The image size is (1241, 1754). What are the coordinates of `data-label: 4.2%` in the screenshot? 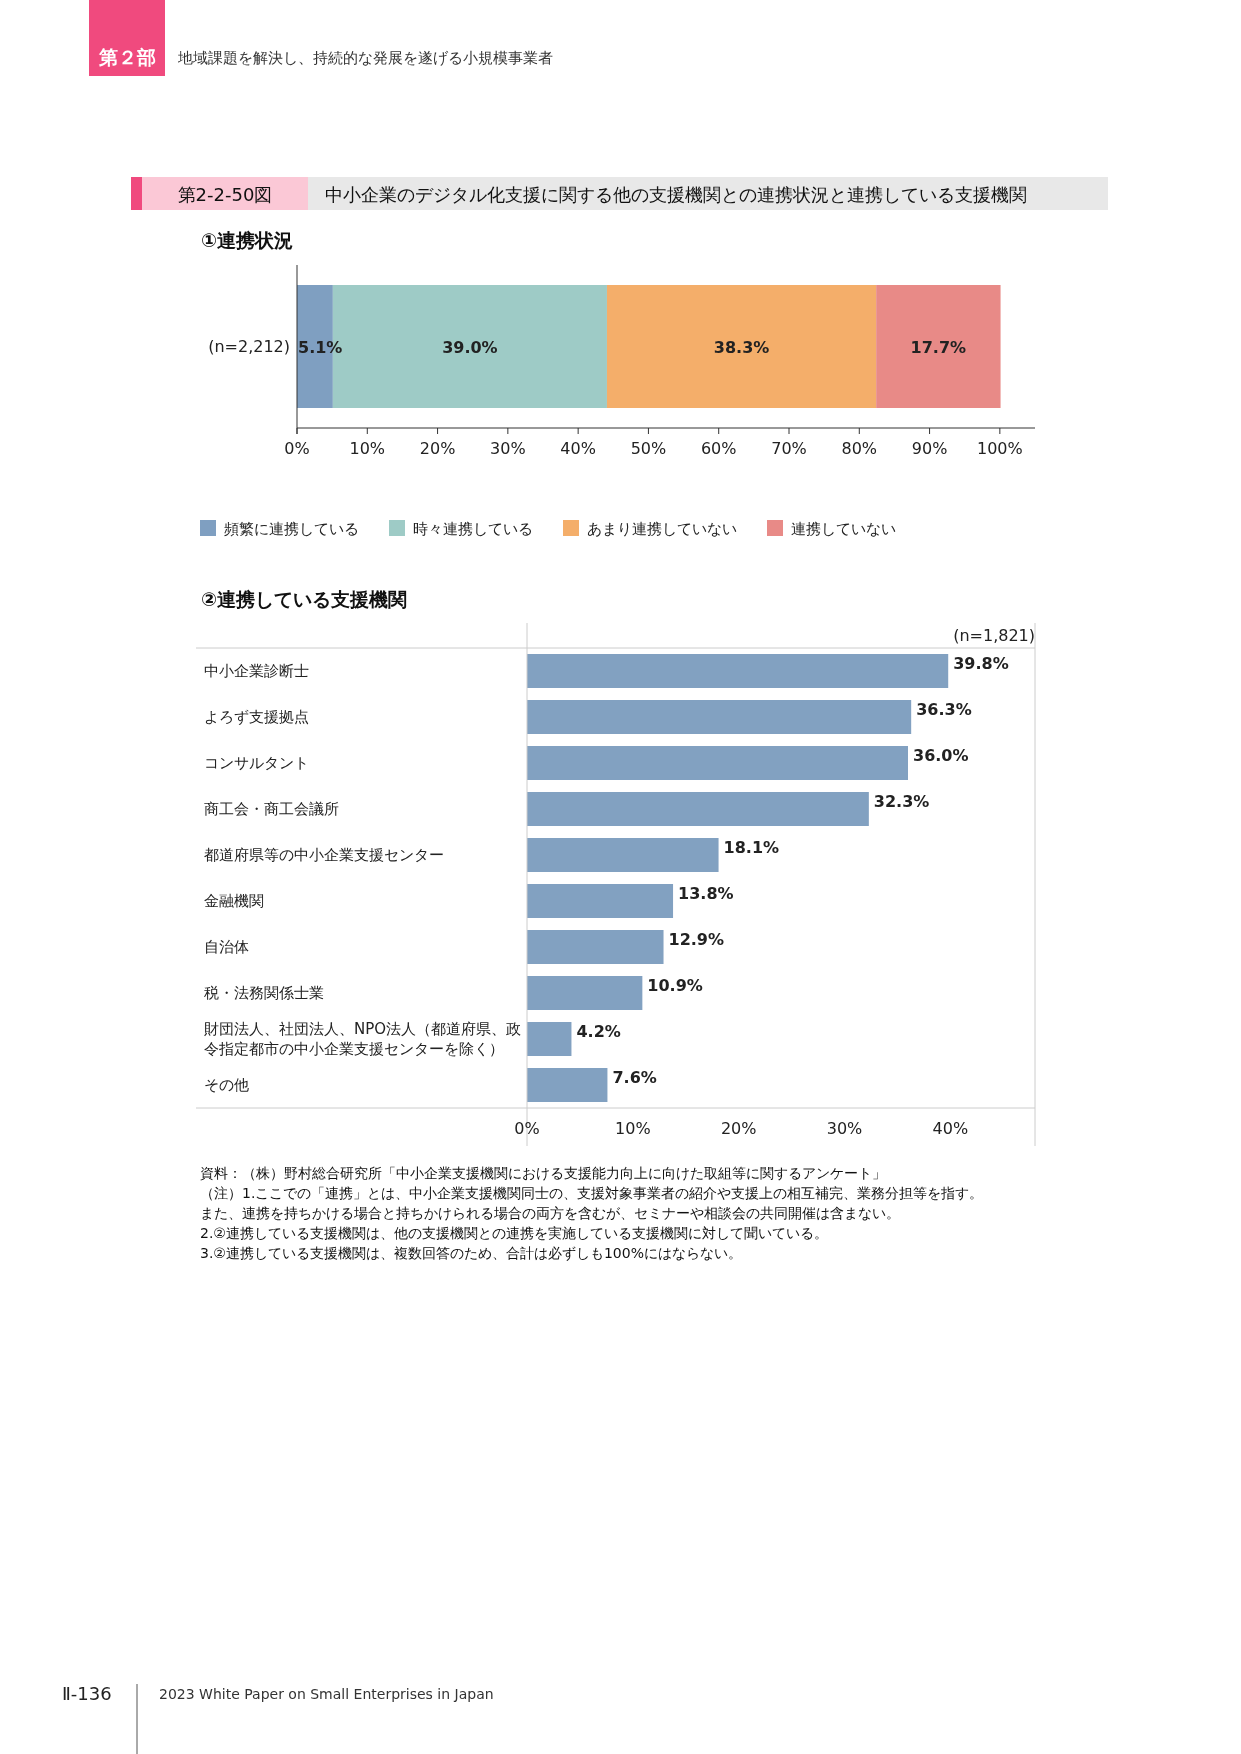 It's located at (598, 1031).